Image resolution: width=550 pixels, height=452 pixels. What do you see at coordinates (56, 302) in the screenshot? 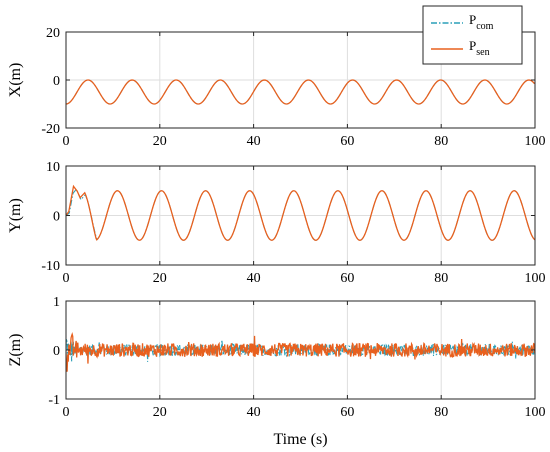
I see `y-tick-label: 1` at bounding box center [56, 302].